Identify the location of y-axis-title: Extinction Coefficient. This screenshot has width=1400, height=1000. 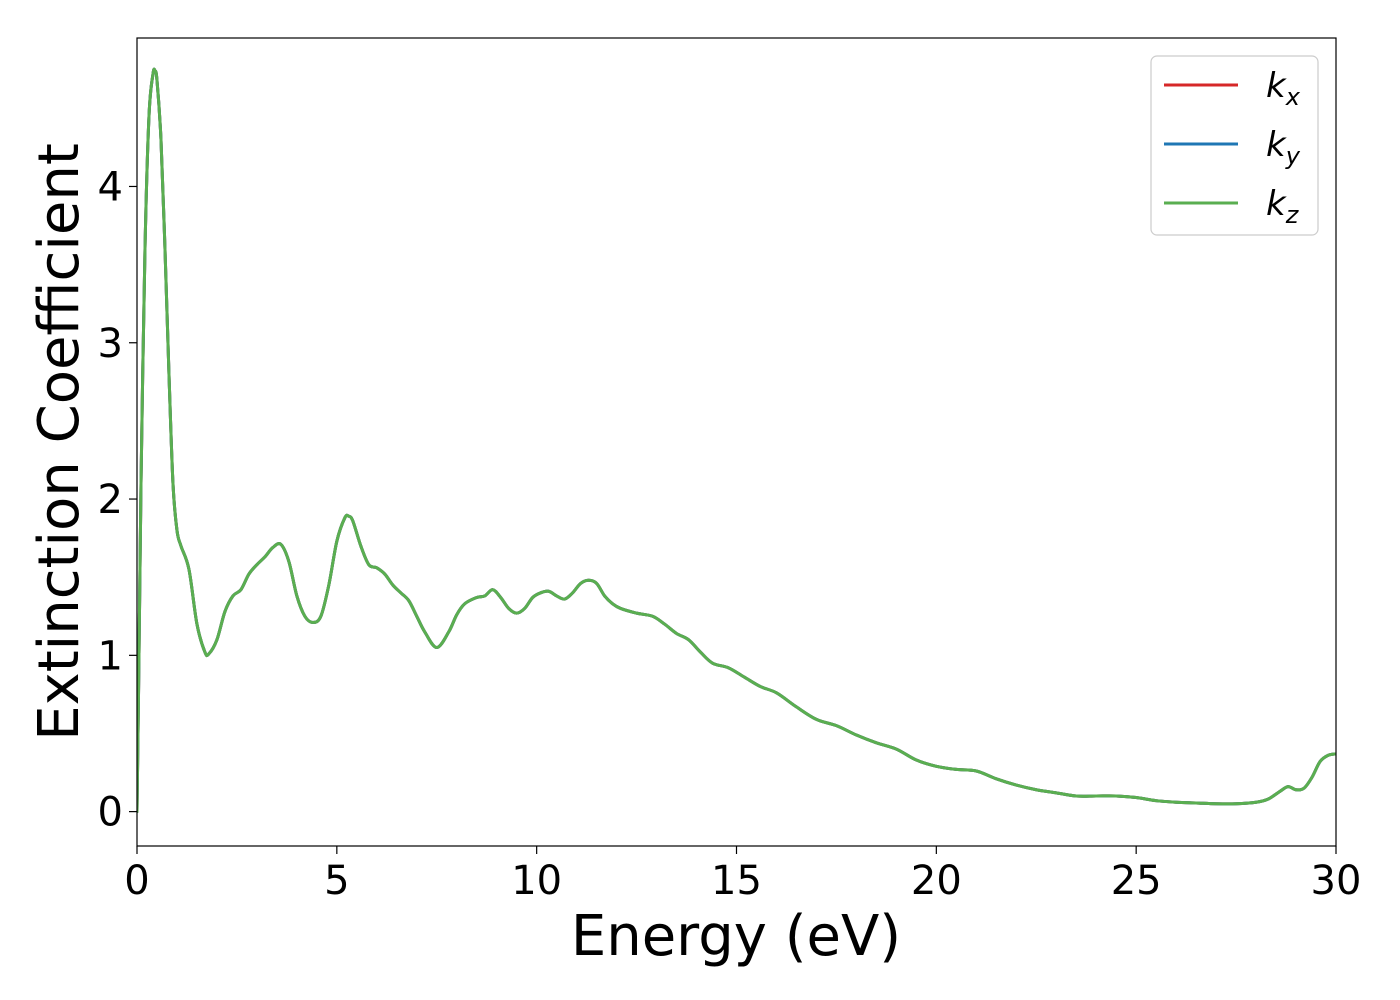
(59, 442).